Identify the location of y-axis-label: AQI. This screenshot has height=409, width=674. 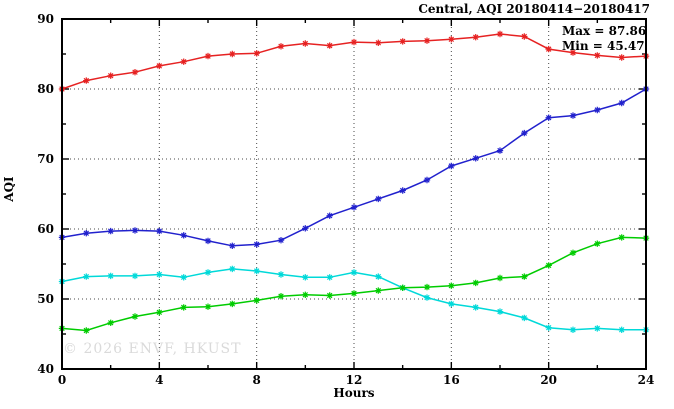
(9, 189).